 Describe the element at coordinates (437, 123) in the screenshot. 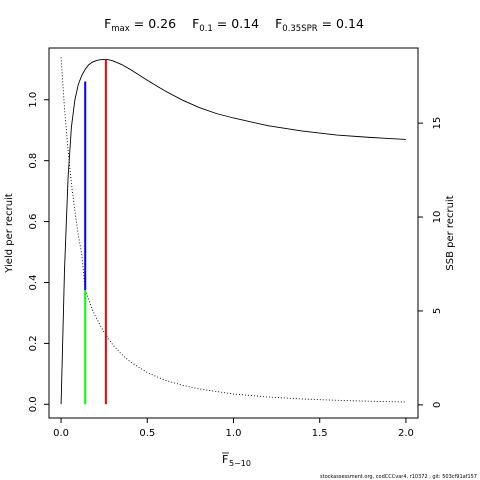

I see `y-right-tick-label: 15` at that location.